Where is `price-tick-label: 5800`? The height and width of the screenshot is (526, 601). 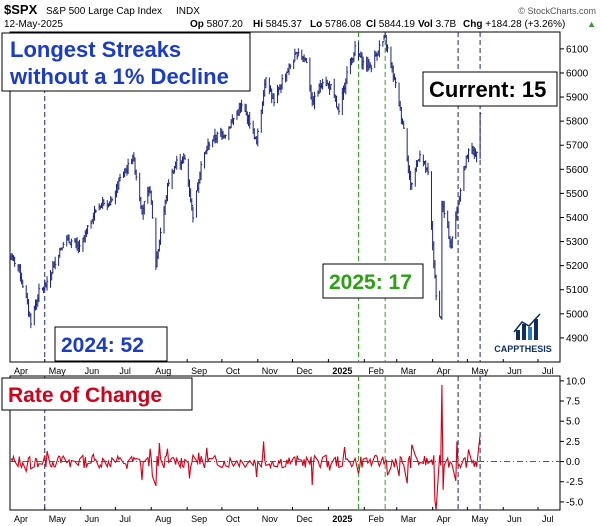 price-tick-label: 5800 is located at coordinates (577, 122).